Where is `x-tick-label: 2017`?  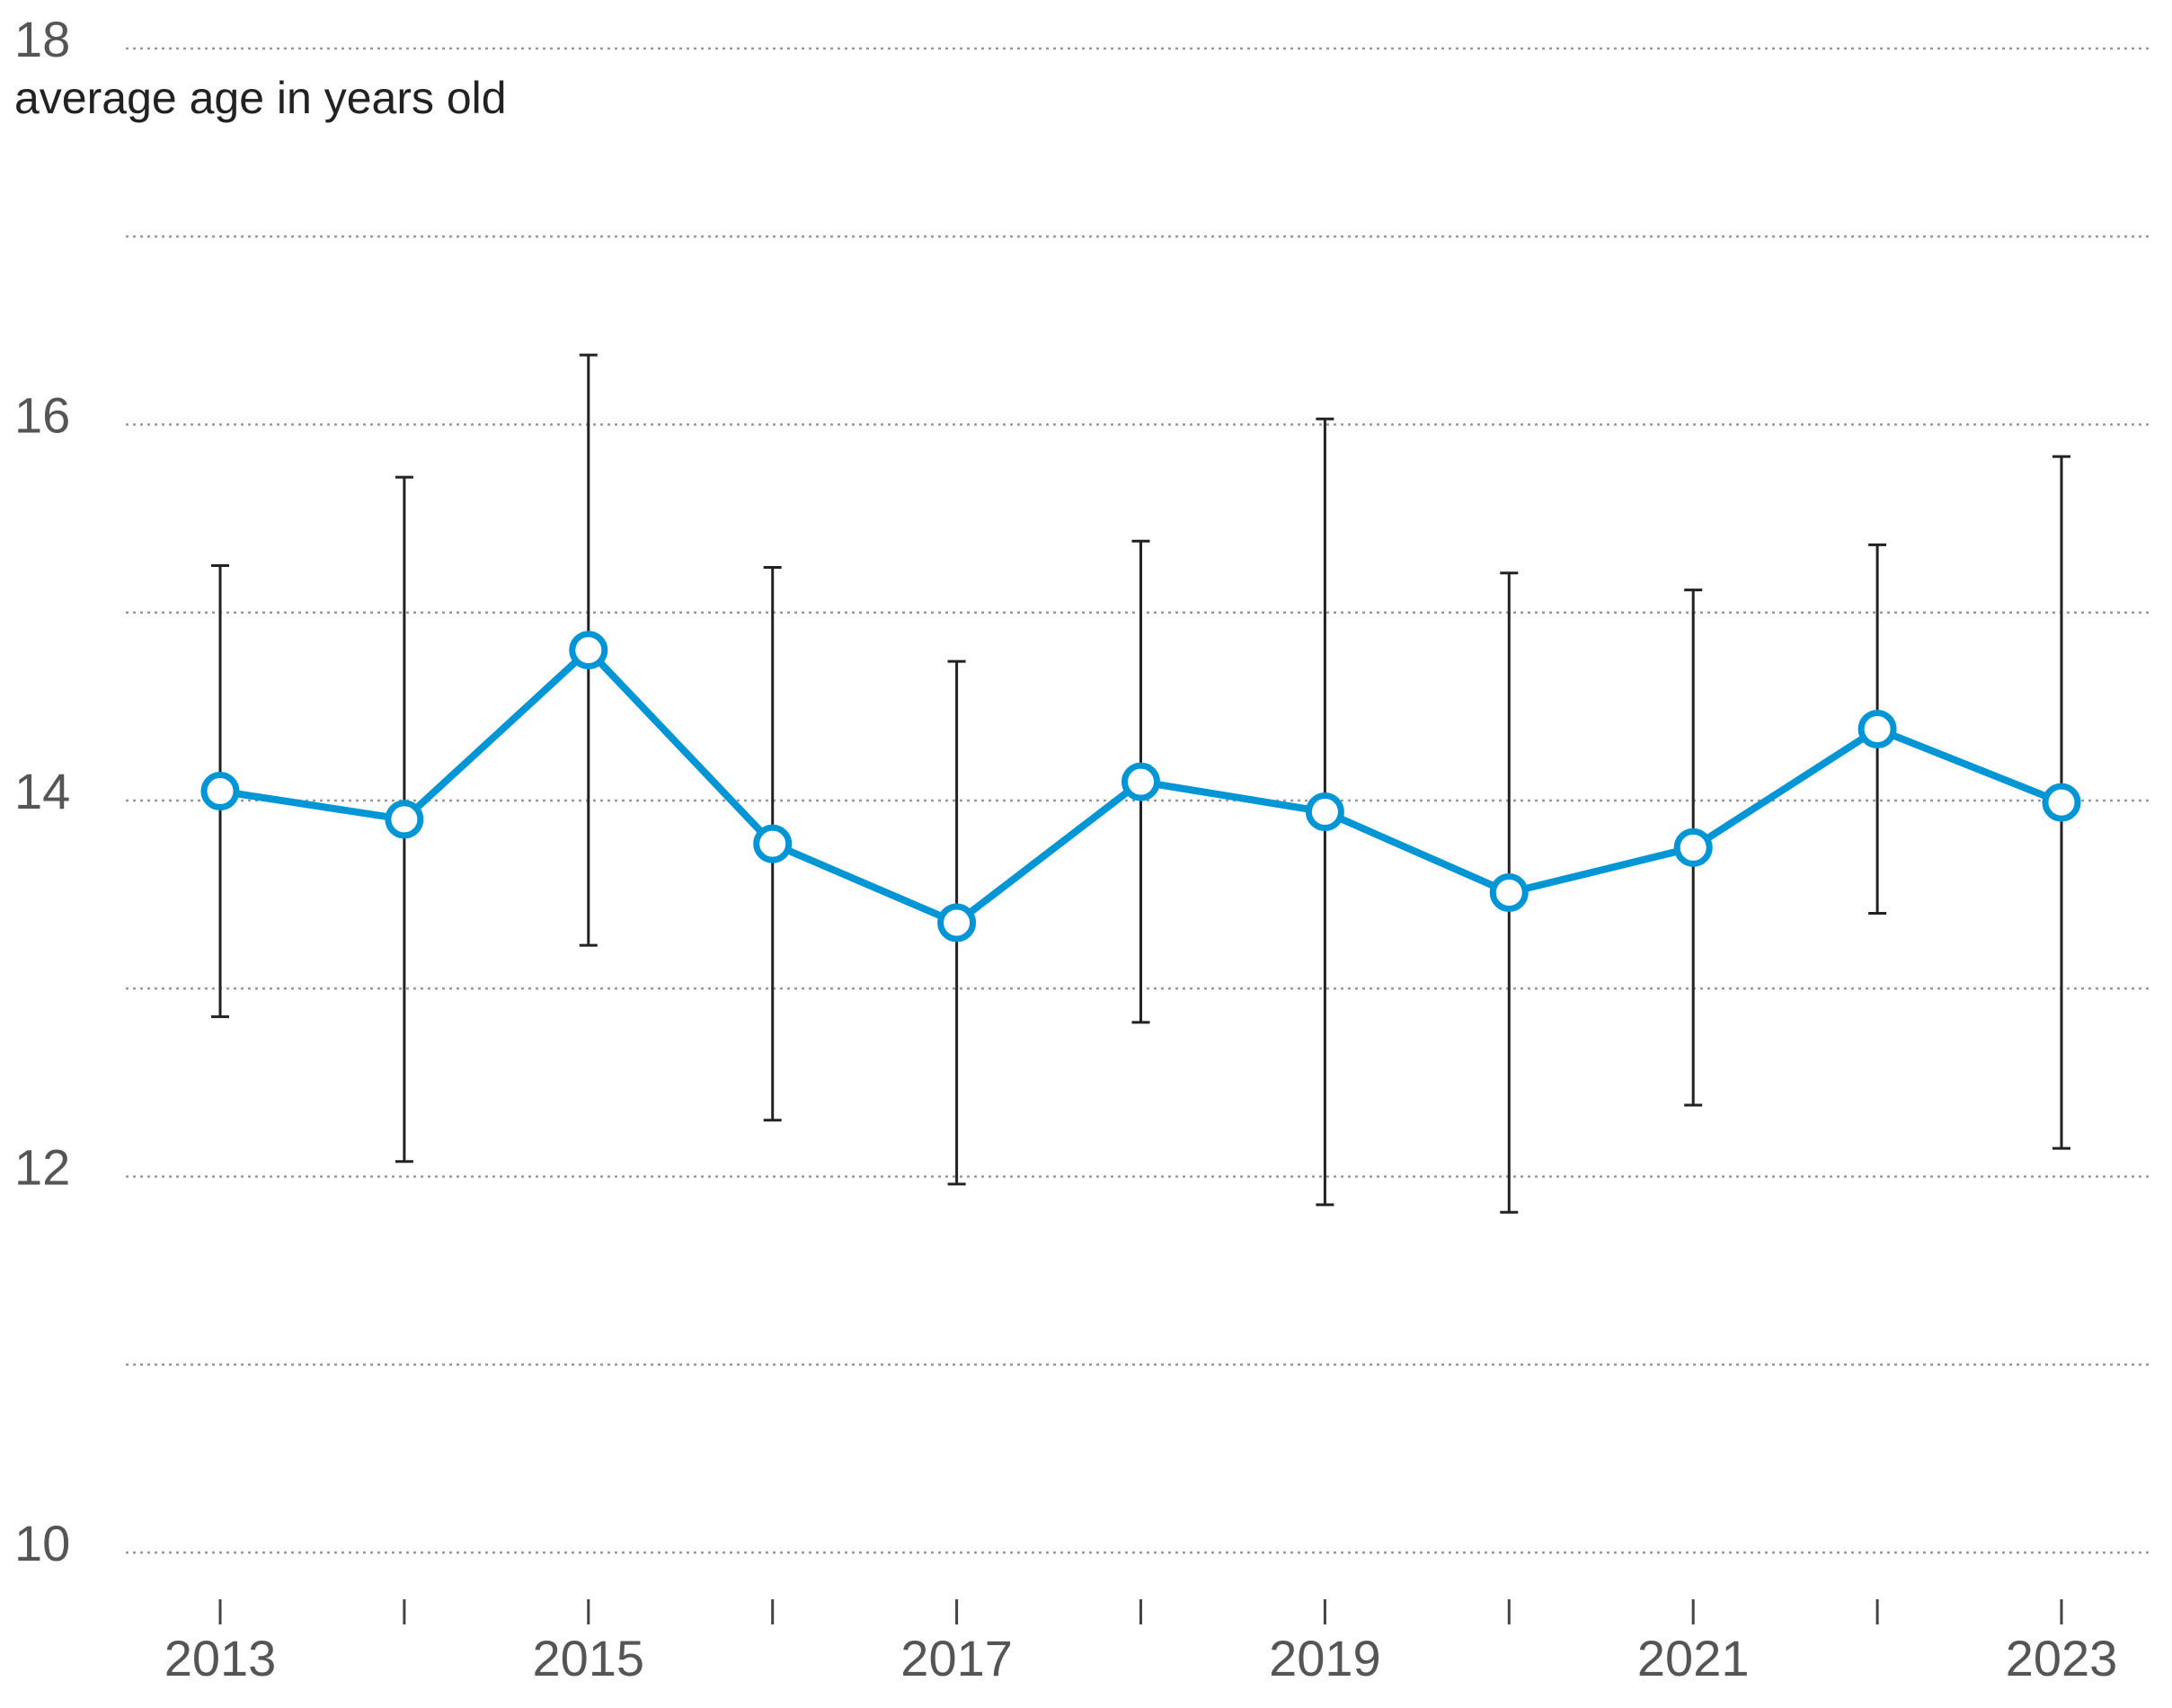 x-tick-label: 2017 is located at coordinates (957, 1658).